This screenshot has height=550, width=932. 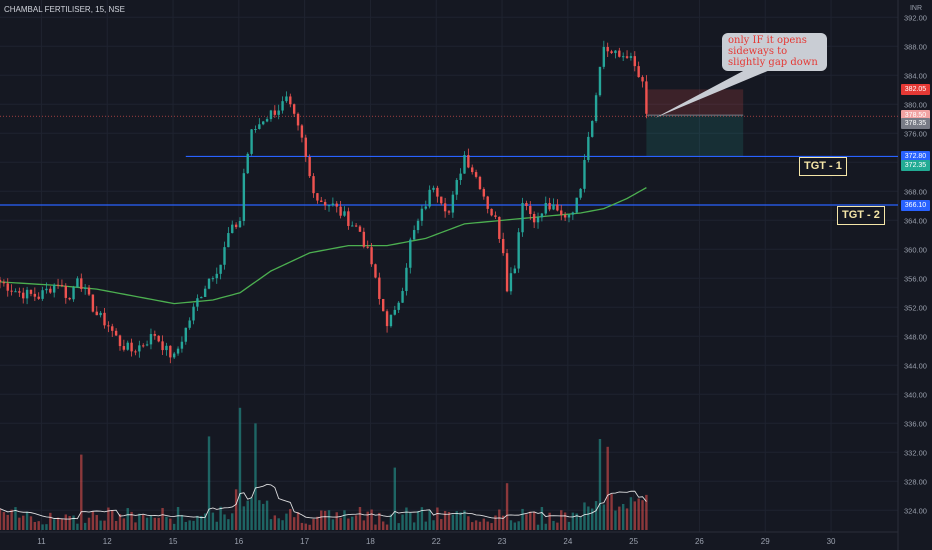 What do you see at coordinates (915, 394) in the screenshot?
I see `y-tick-label: 340.00` at bounding box center [915, 394].